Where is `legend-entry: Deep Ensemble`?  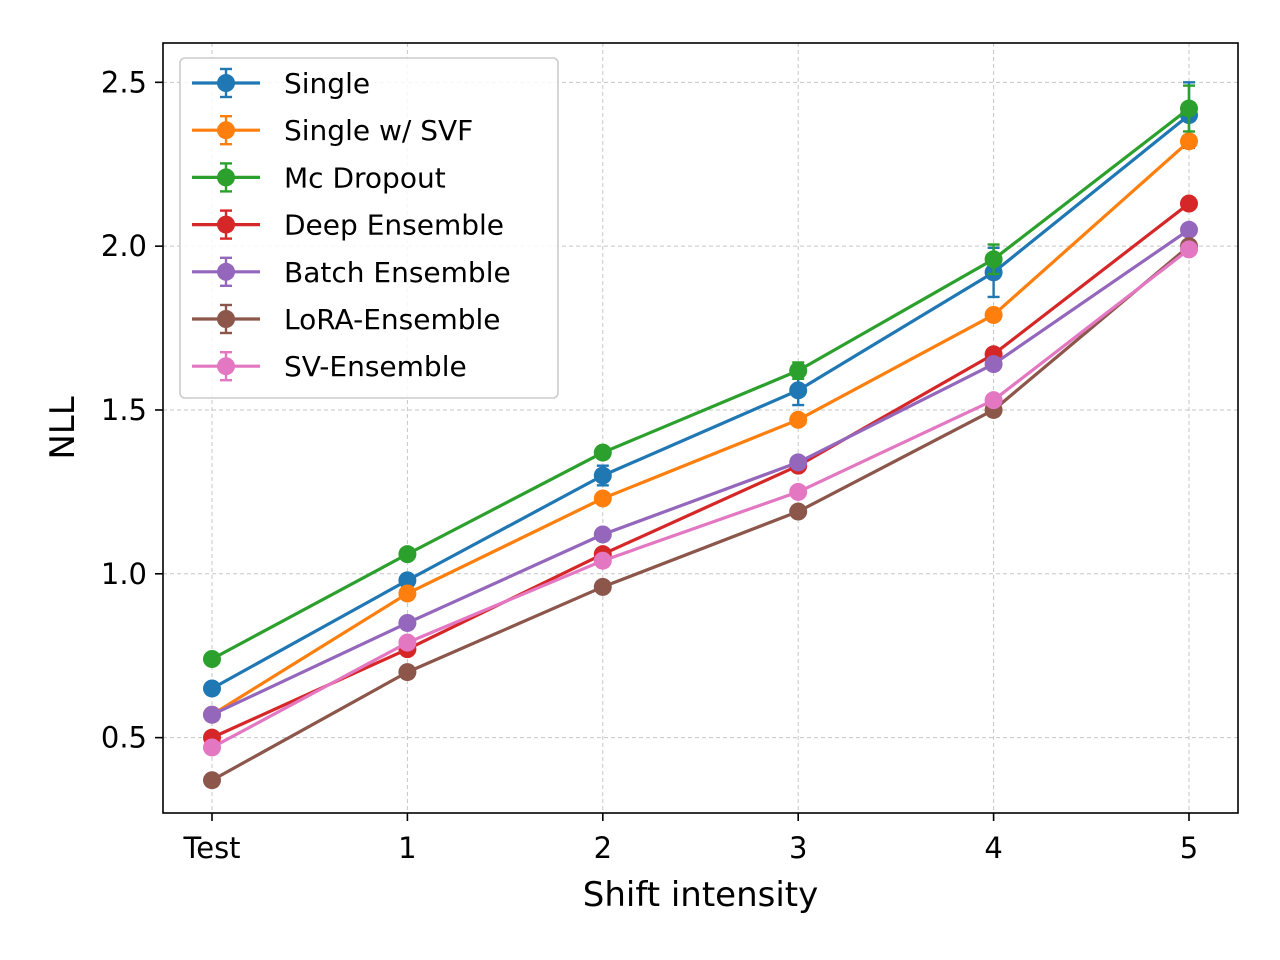
legend-entry: Deep Ensemble is located at coordinates (348, 225).